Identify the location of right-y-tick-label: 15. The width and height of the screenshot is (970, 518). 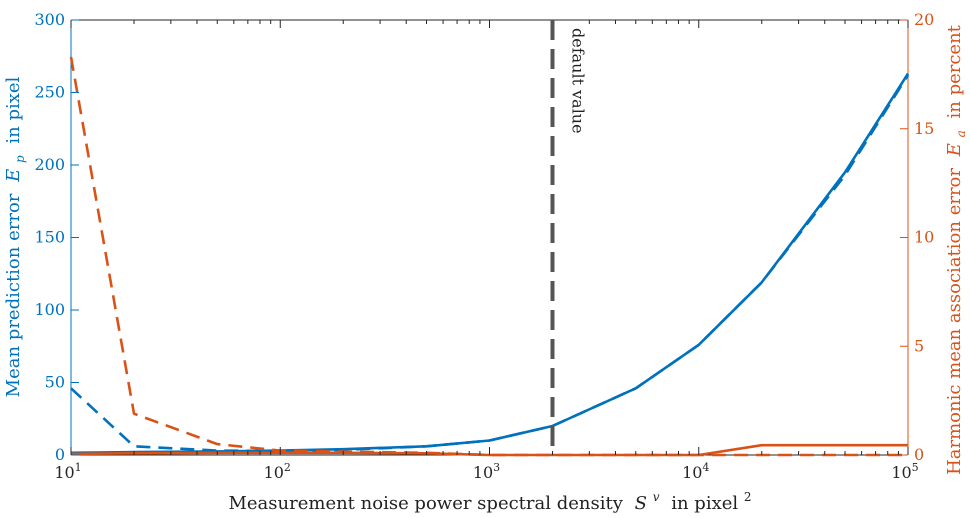
(924, 128).